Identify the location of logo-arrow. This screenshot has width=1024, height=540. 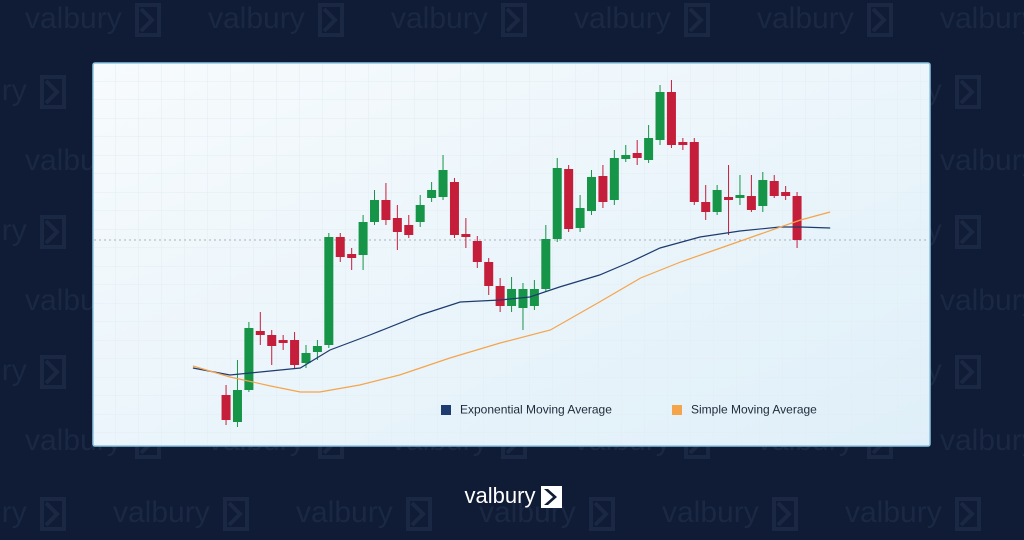
(550, 497).